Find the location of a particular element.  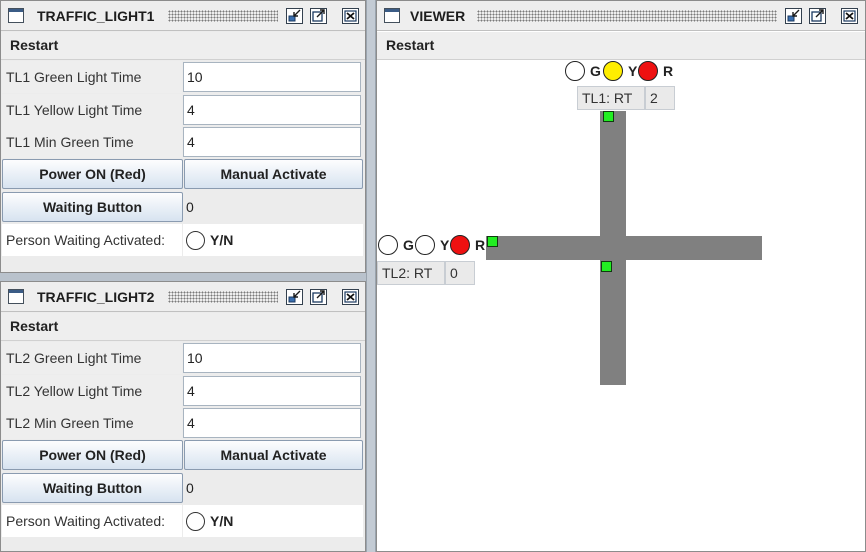

tl2-red-letter: R is located at coordinates (480, 245).